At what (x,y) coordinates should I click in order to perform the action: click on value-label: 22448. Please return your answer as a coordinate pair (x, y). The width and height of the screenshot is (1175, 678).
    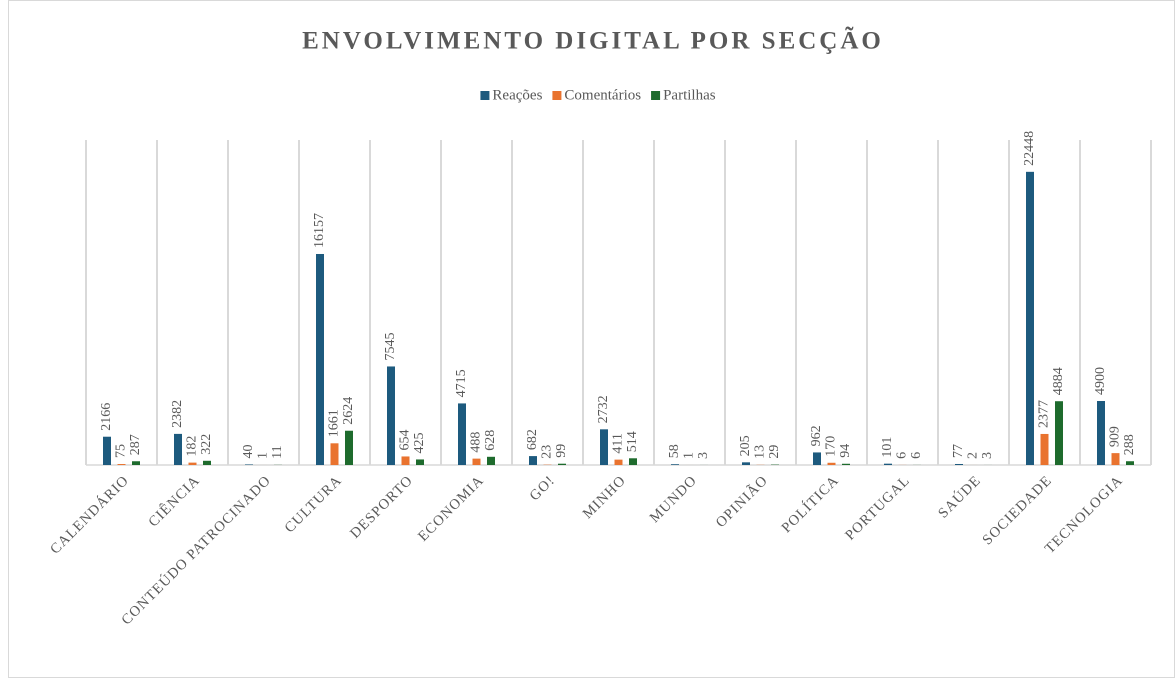
    Looking at the image, I should click on (1029, 148).